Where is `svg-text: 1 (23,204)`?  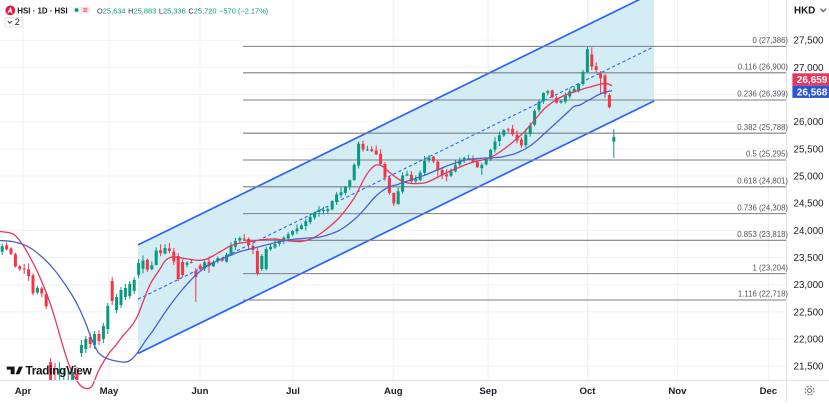
svg-text: 1 (23,204) is located at coordinates (770, 267).